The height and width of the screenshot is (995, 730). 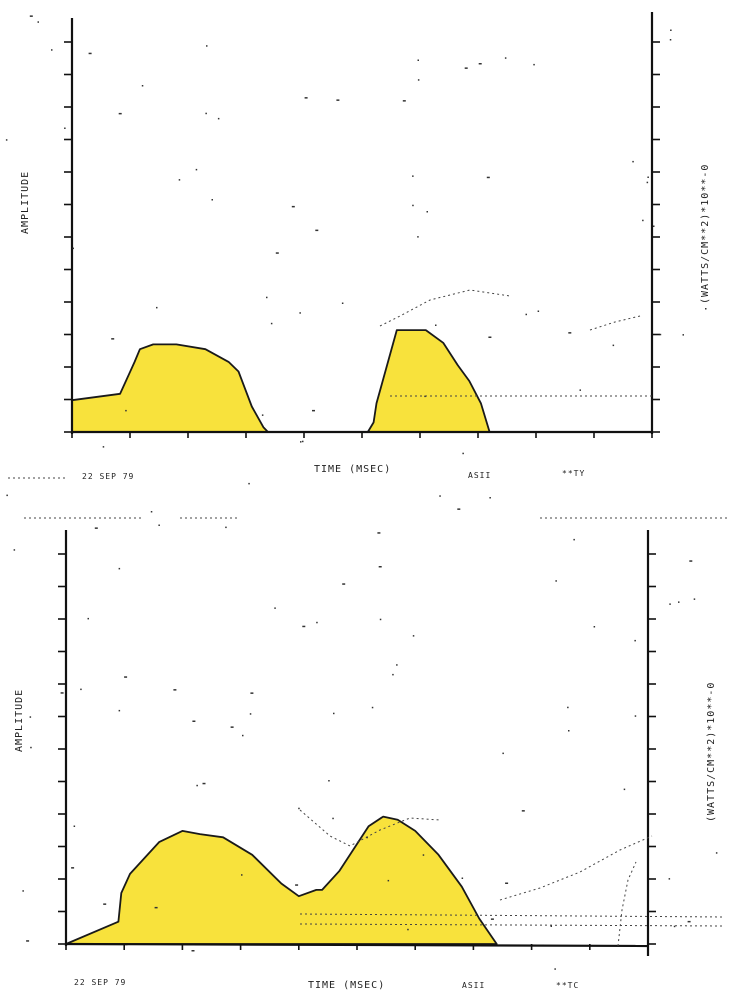 I want to click on bottom-amplitude-area, so click(x=281, y=880).